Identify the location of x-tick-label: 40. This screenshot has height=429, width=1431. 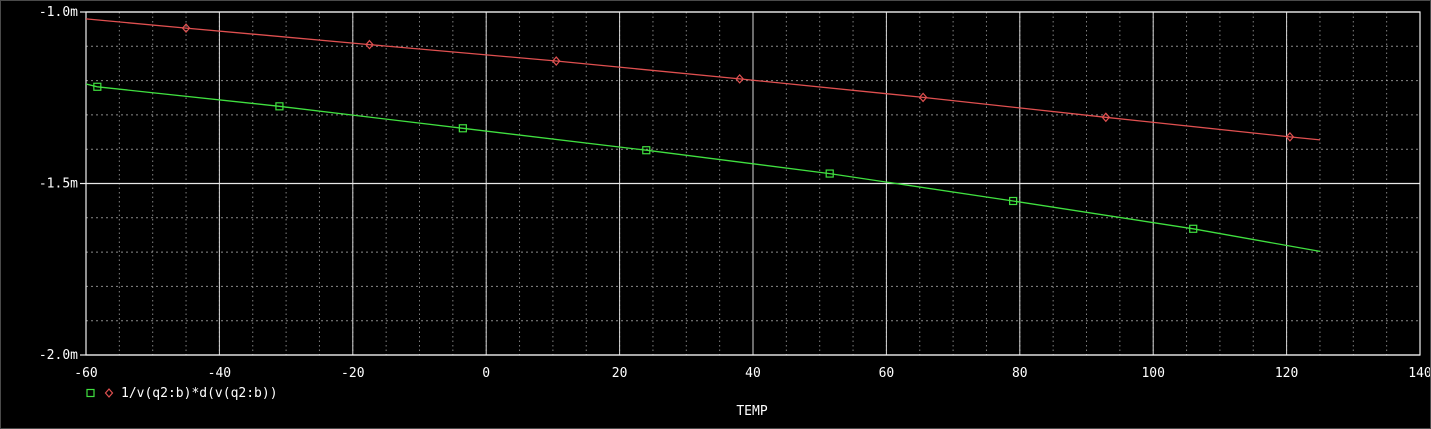
(753, 373).